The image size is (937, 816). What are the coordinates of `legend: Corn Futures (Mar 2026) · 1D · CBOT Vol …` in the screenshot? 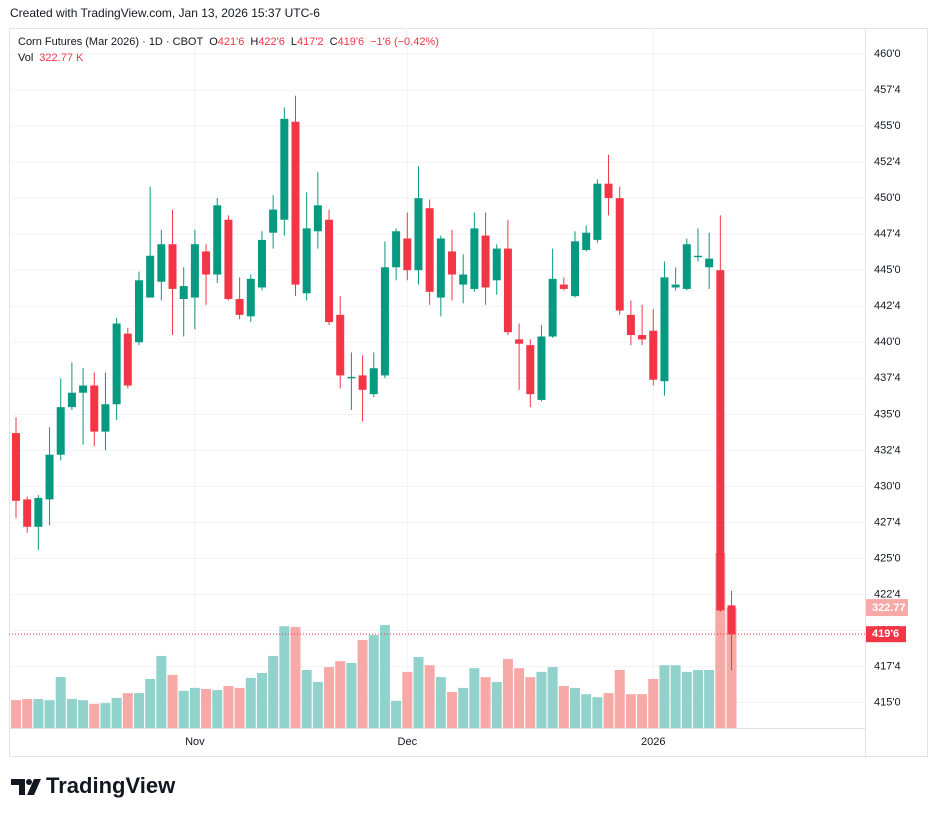 It's located at (228, 50).